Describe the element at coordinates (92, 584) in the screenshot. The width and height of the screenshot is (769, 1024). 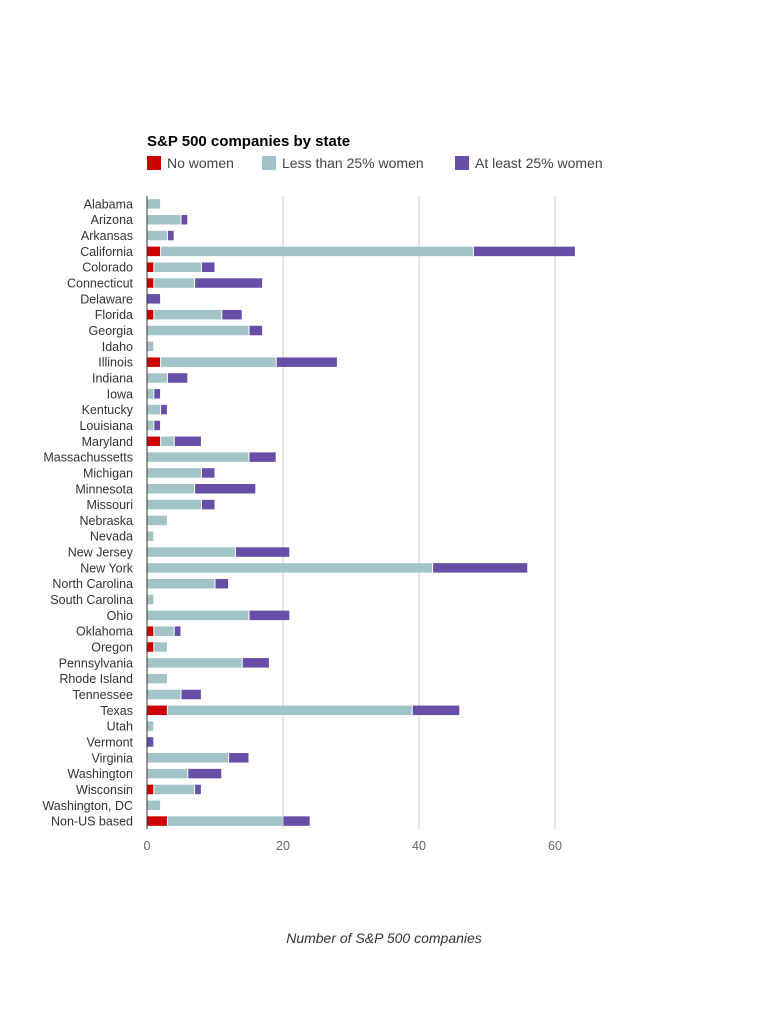
I see `category-label: North Carolina` at that location.